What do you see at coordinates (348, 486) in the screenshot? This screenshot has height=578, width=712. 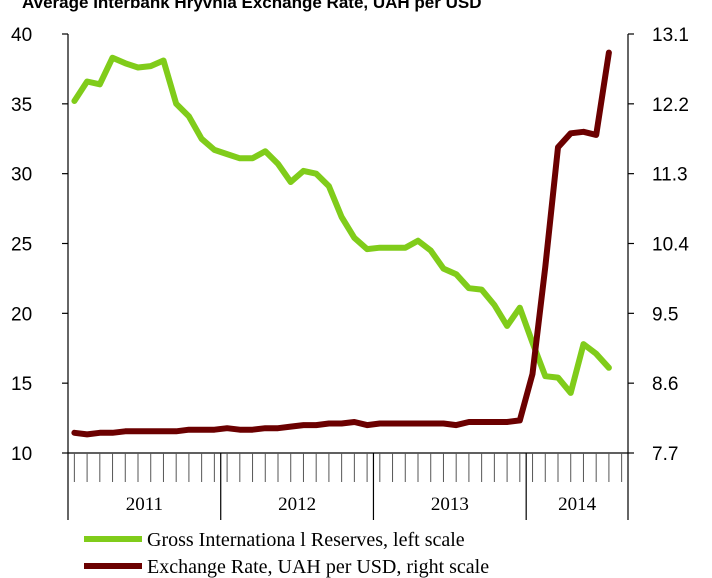 I see `x-axis-ticks: 2011 2012 2013 2014` at bounding box center [348, 486].